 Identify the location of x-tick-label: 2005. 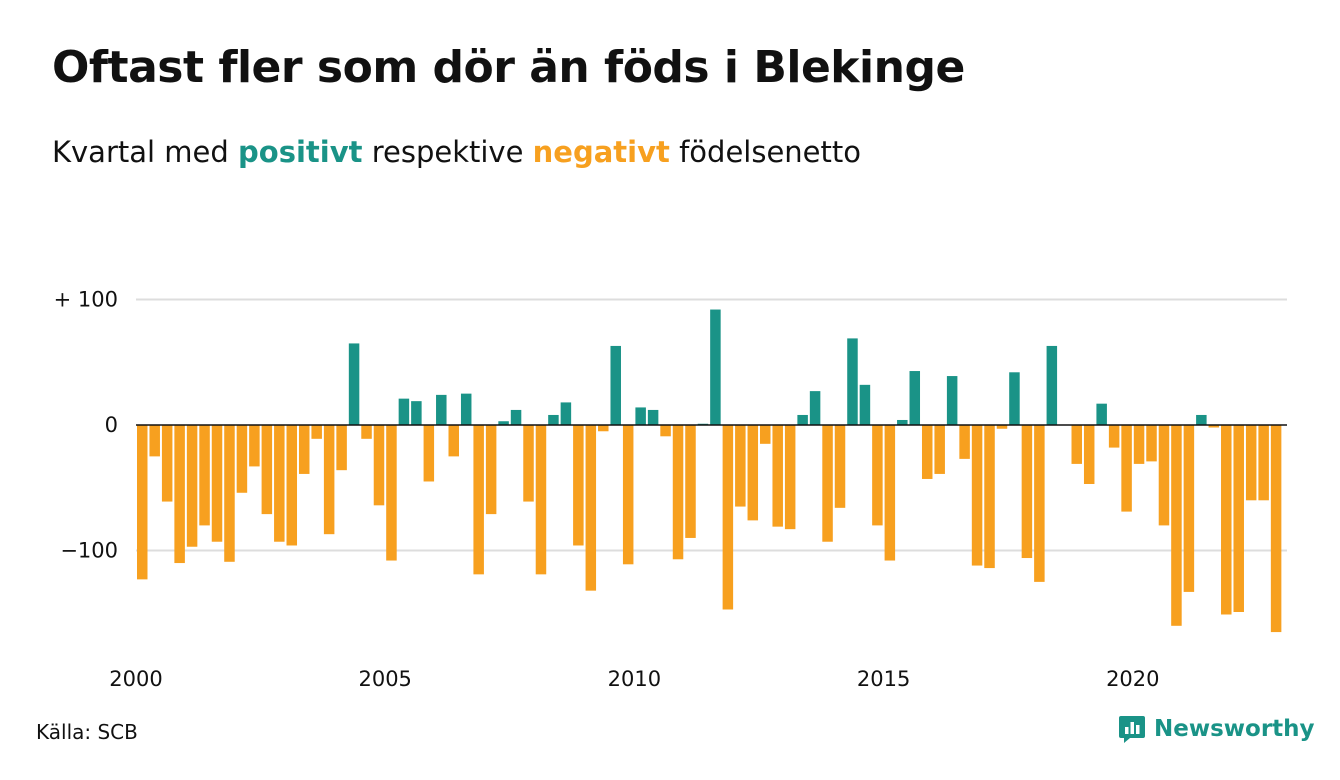
(384, 679).